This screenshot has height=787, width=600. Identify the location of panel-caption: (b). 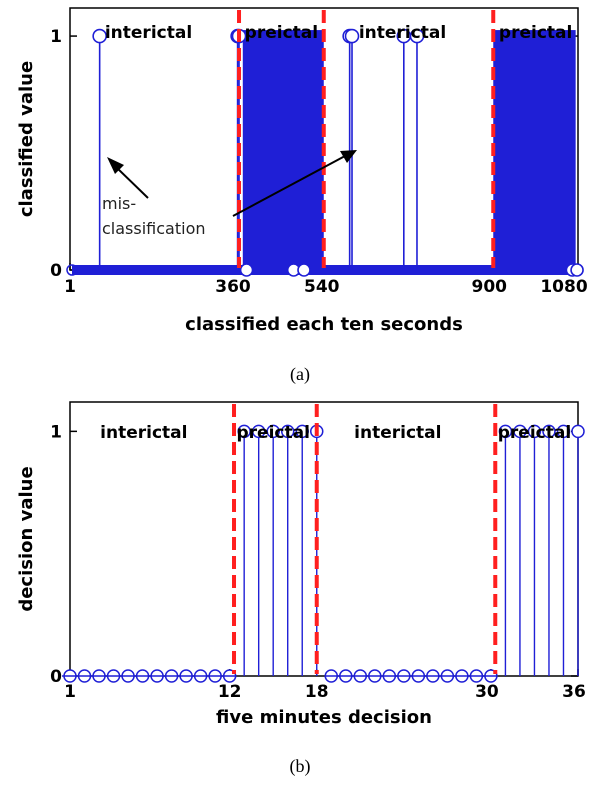
(300, 766).